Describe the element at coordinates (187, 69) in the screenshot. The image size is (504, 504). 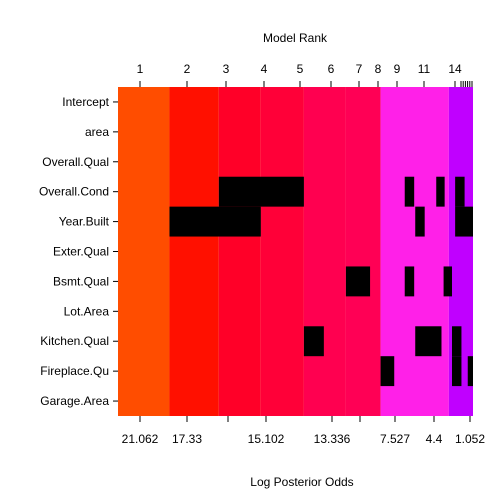
I see `top-tick-label: 2` at that location.